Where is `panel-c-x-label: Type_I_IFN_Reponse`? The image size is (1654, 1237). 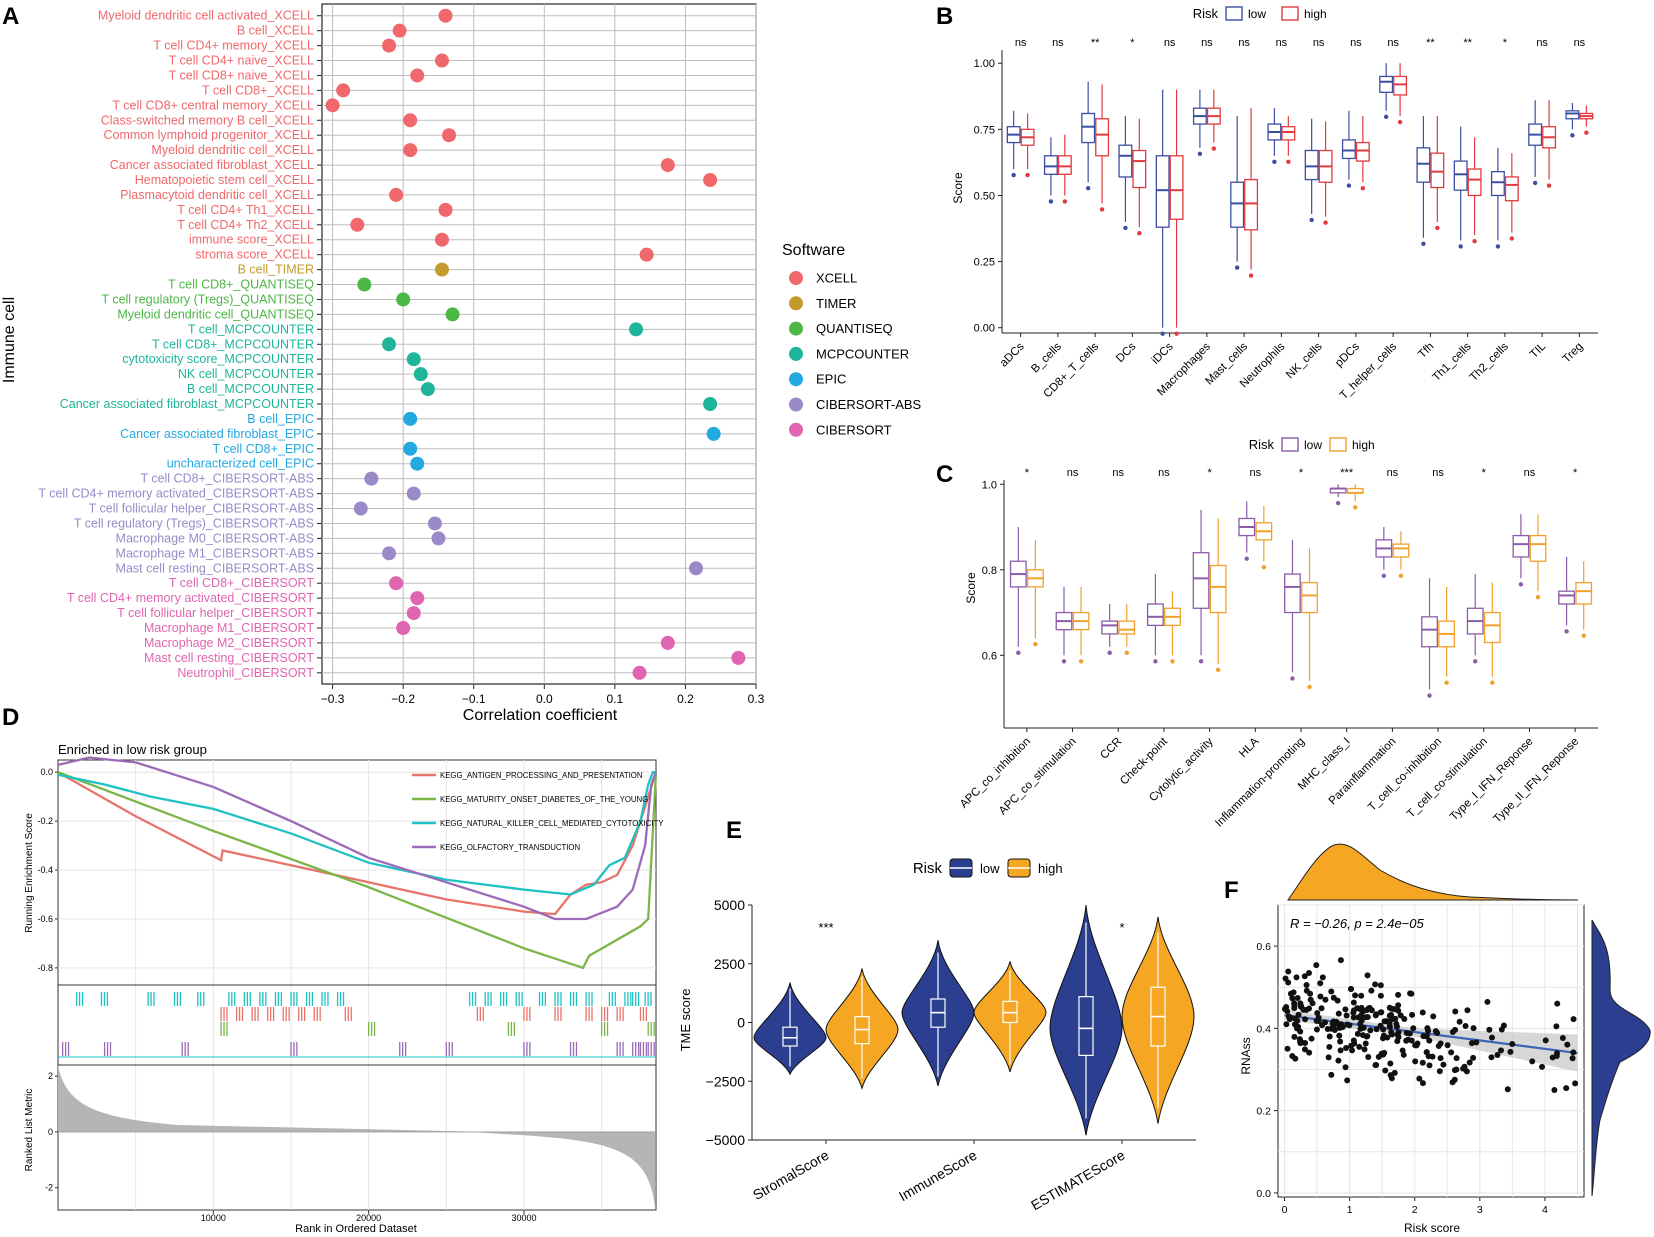
panel-c-x-label: Type_I_IFN_Reponse is located at coordinates (1492, 780).